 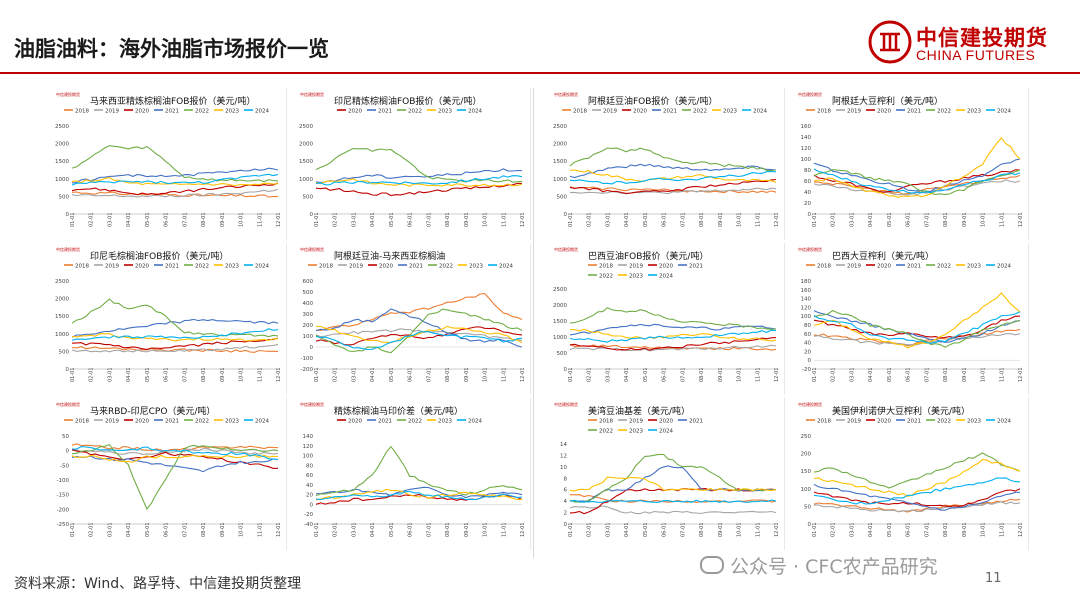 What do you see at coordinates (560, 322) in the screenshot?
I see `y-tick-label: 1500` at bounding box center [560, 322].